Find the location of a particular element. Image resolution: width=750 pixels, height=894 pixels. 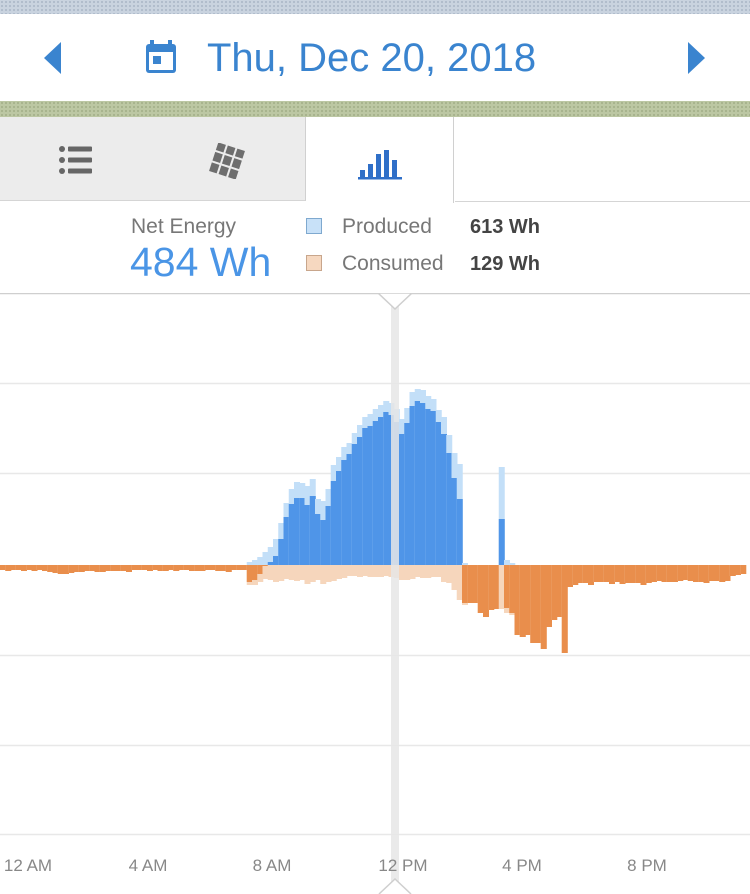

chevron-left-icon is located at coordinates (52, 58).